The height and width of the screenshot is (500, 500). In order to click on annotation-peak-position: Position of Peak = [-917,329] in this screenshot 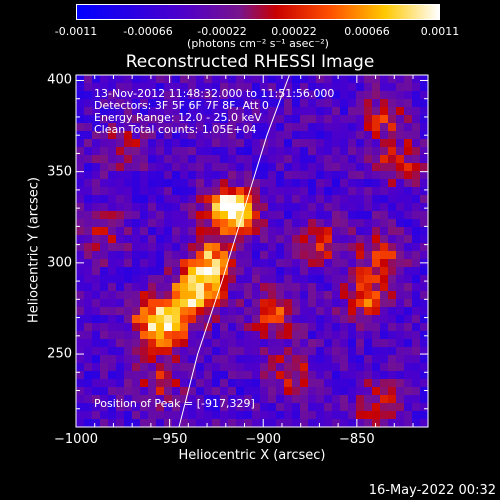, I will do `click(174, 403)`.